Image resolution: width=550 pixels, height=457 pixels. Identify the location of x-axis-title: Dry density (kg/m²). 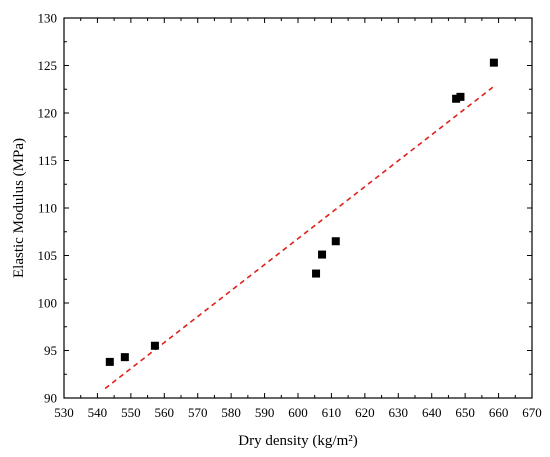
(297, 441).